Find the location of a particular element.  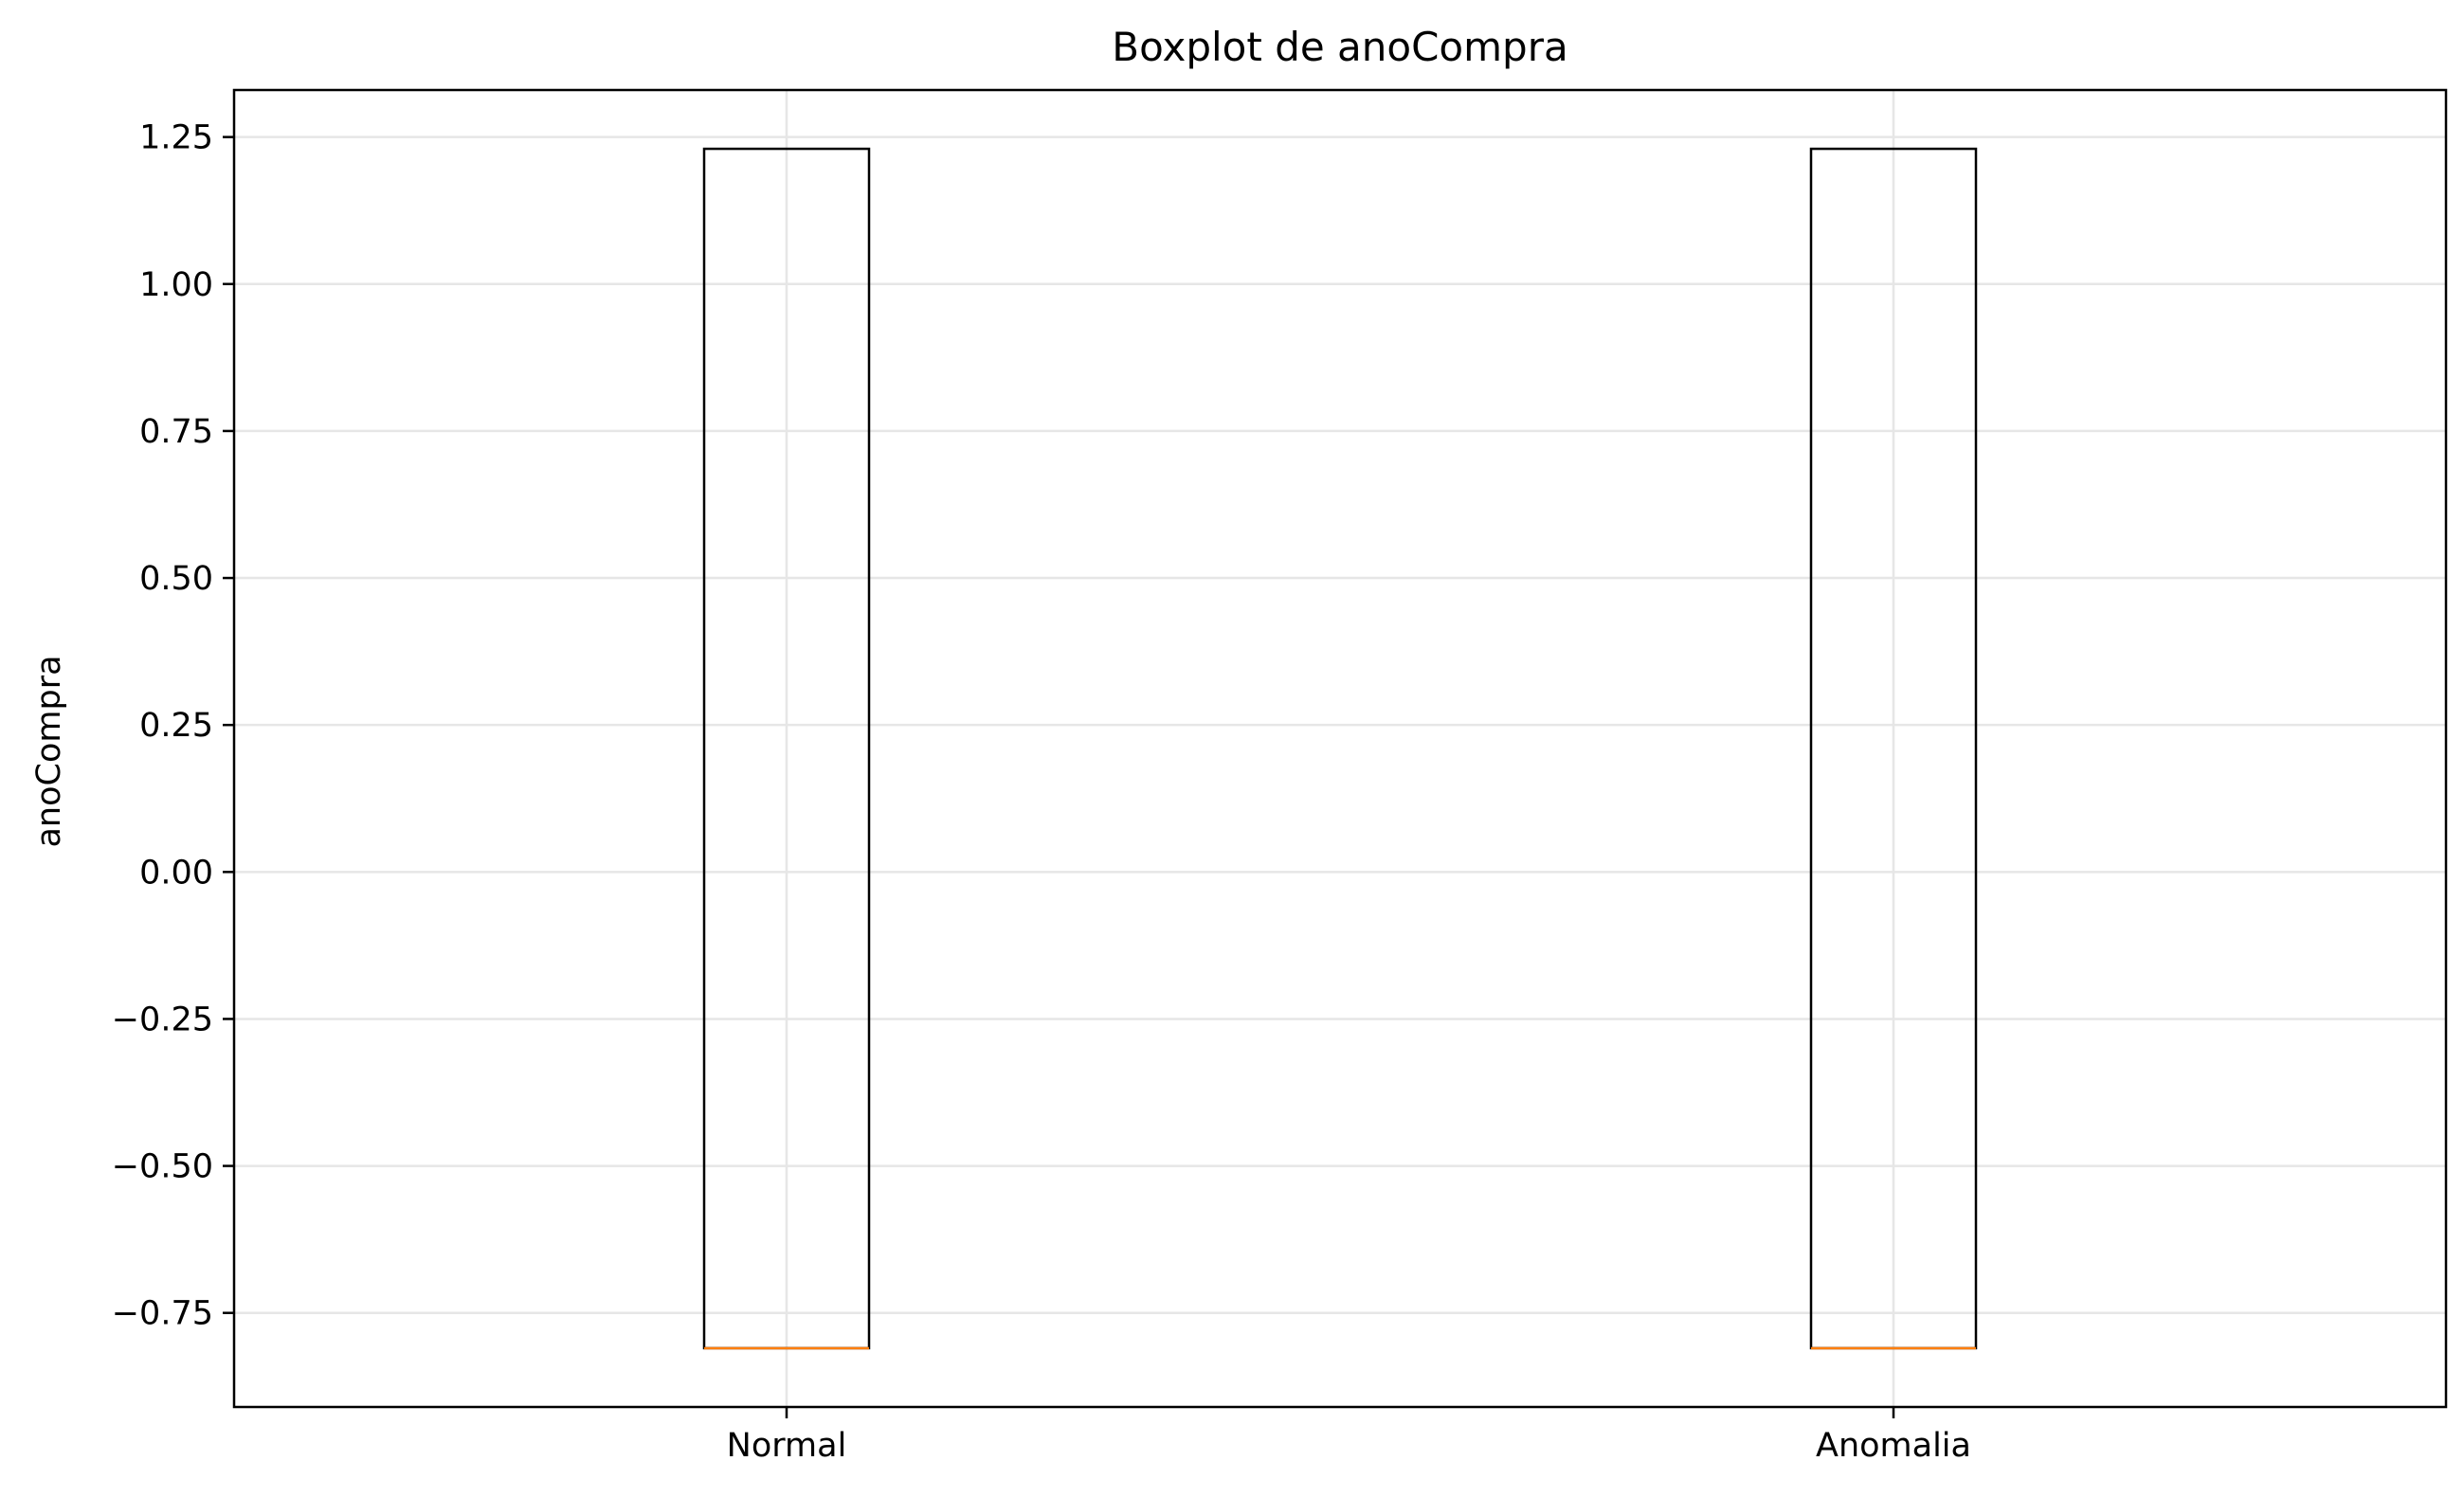

y-tick-label: 1.25 is located at coordinates (176, 138).